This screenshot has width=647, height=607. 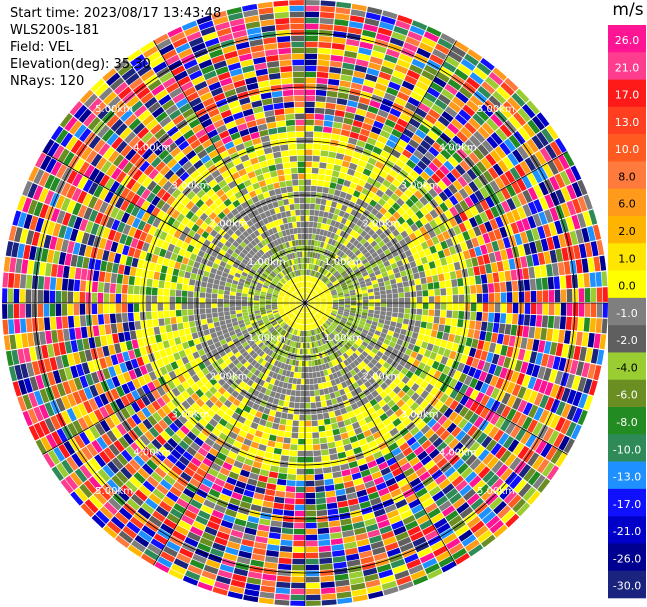 What do you see at coordinates (47, 81) in the screenshot?
I see `nrays-label: NRays: 120` at bounding box center [47, 81].